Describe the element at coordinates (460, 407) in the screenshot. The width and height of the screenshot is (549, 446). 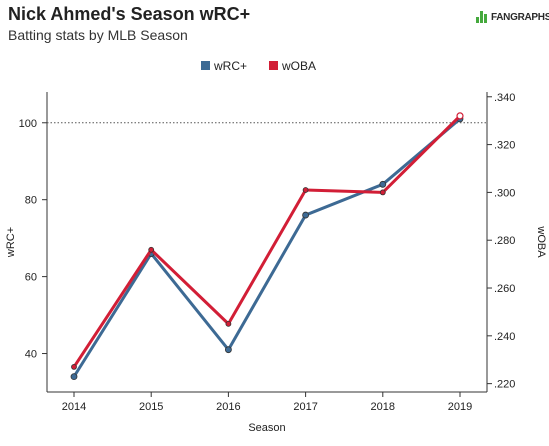
I see `x-tick-label: 2019` at that location.